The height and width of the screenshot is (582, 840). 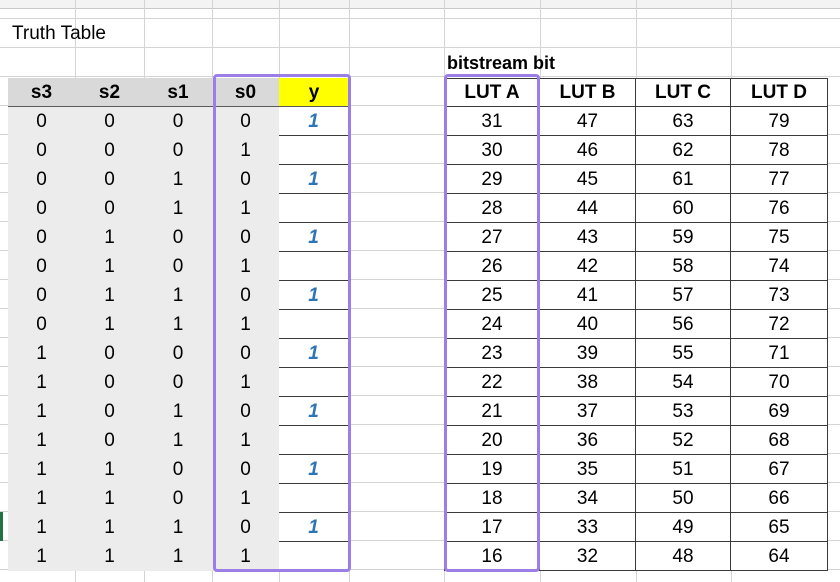 I want to click on lut-cell-d: 69, so click(x=779, y=411).